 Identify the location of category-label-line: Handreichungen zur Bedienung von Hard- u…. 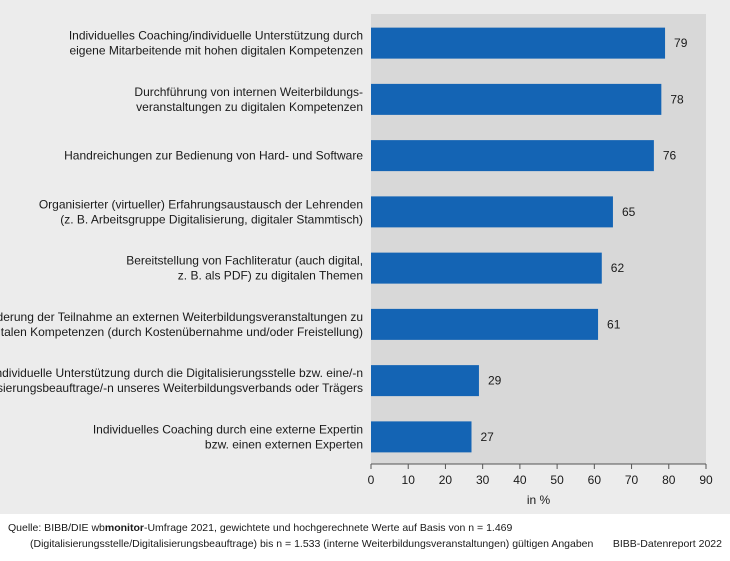
(213, 156).